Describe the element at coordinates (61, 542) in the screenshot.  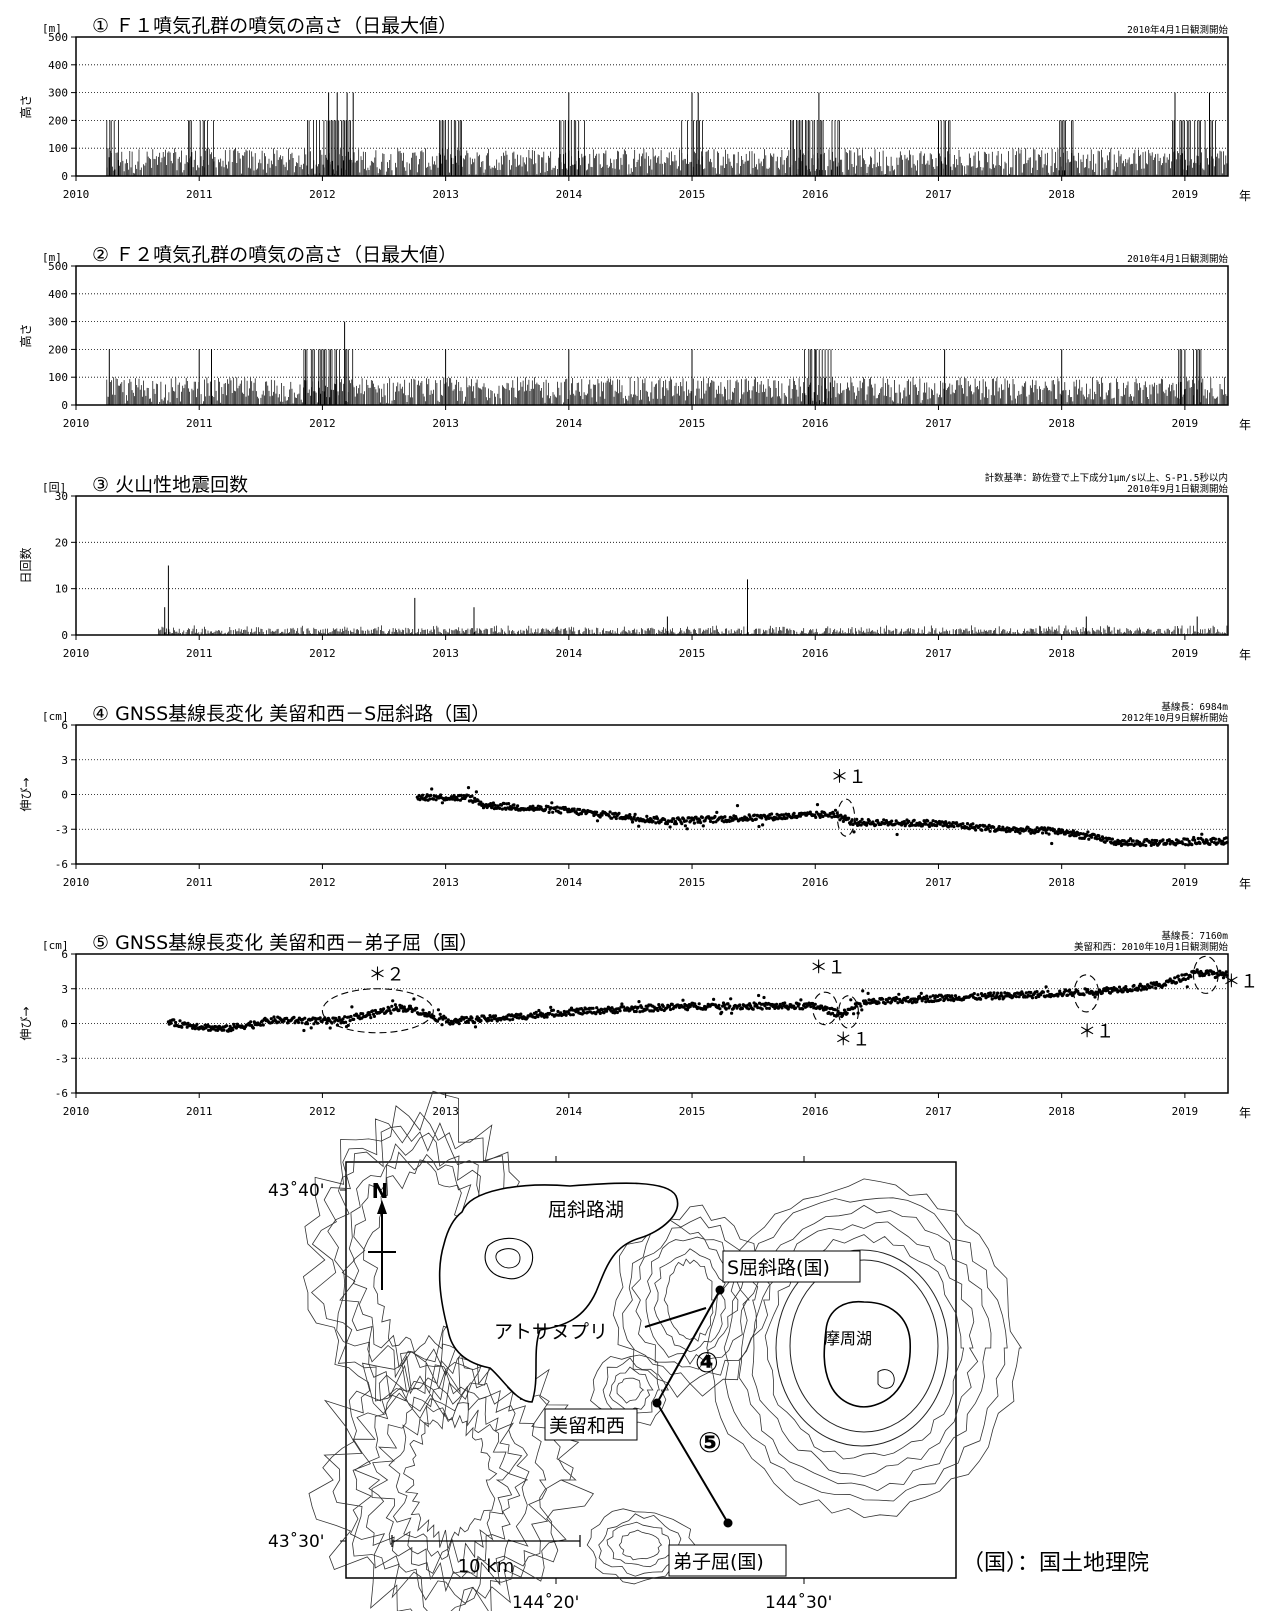
I see `y-tick-label: 20` at that location.